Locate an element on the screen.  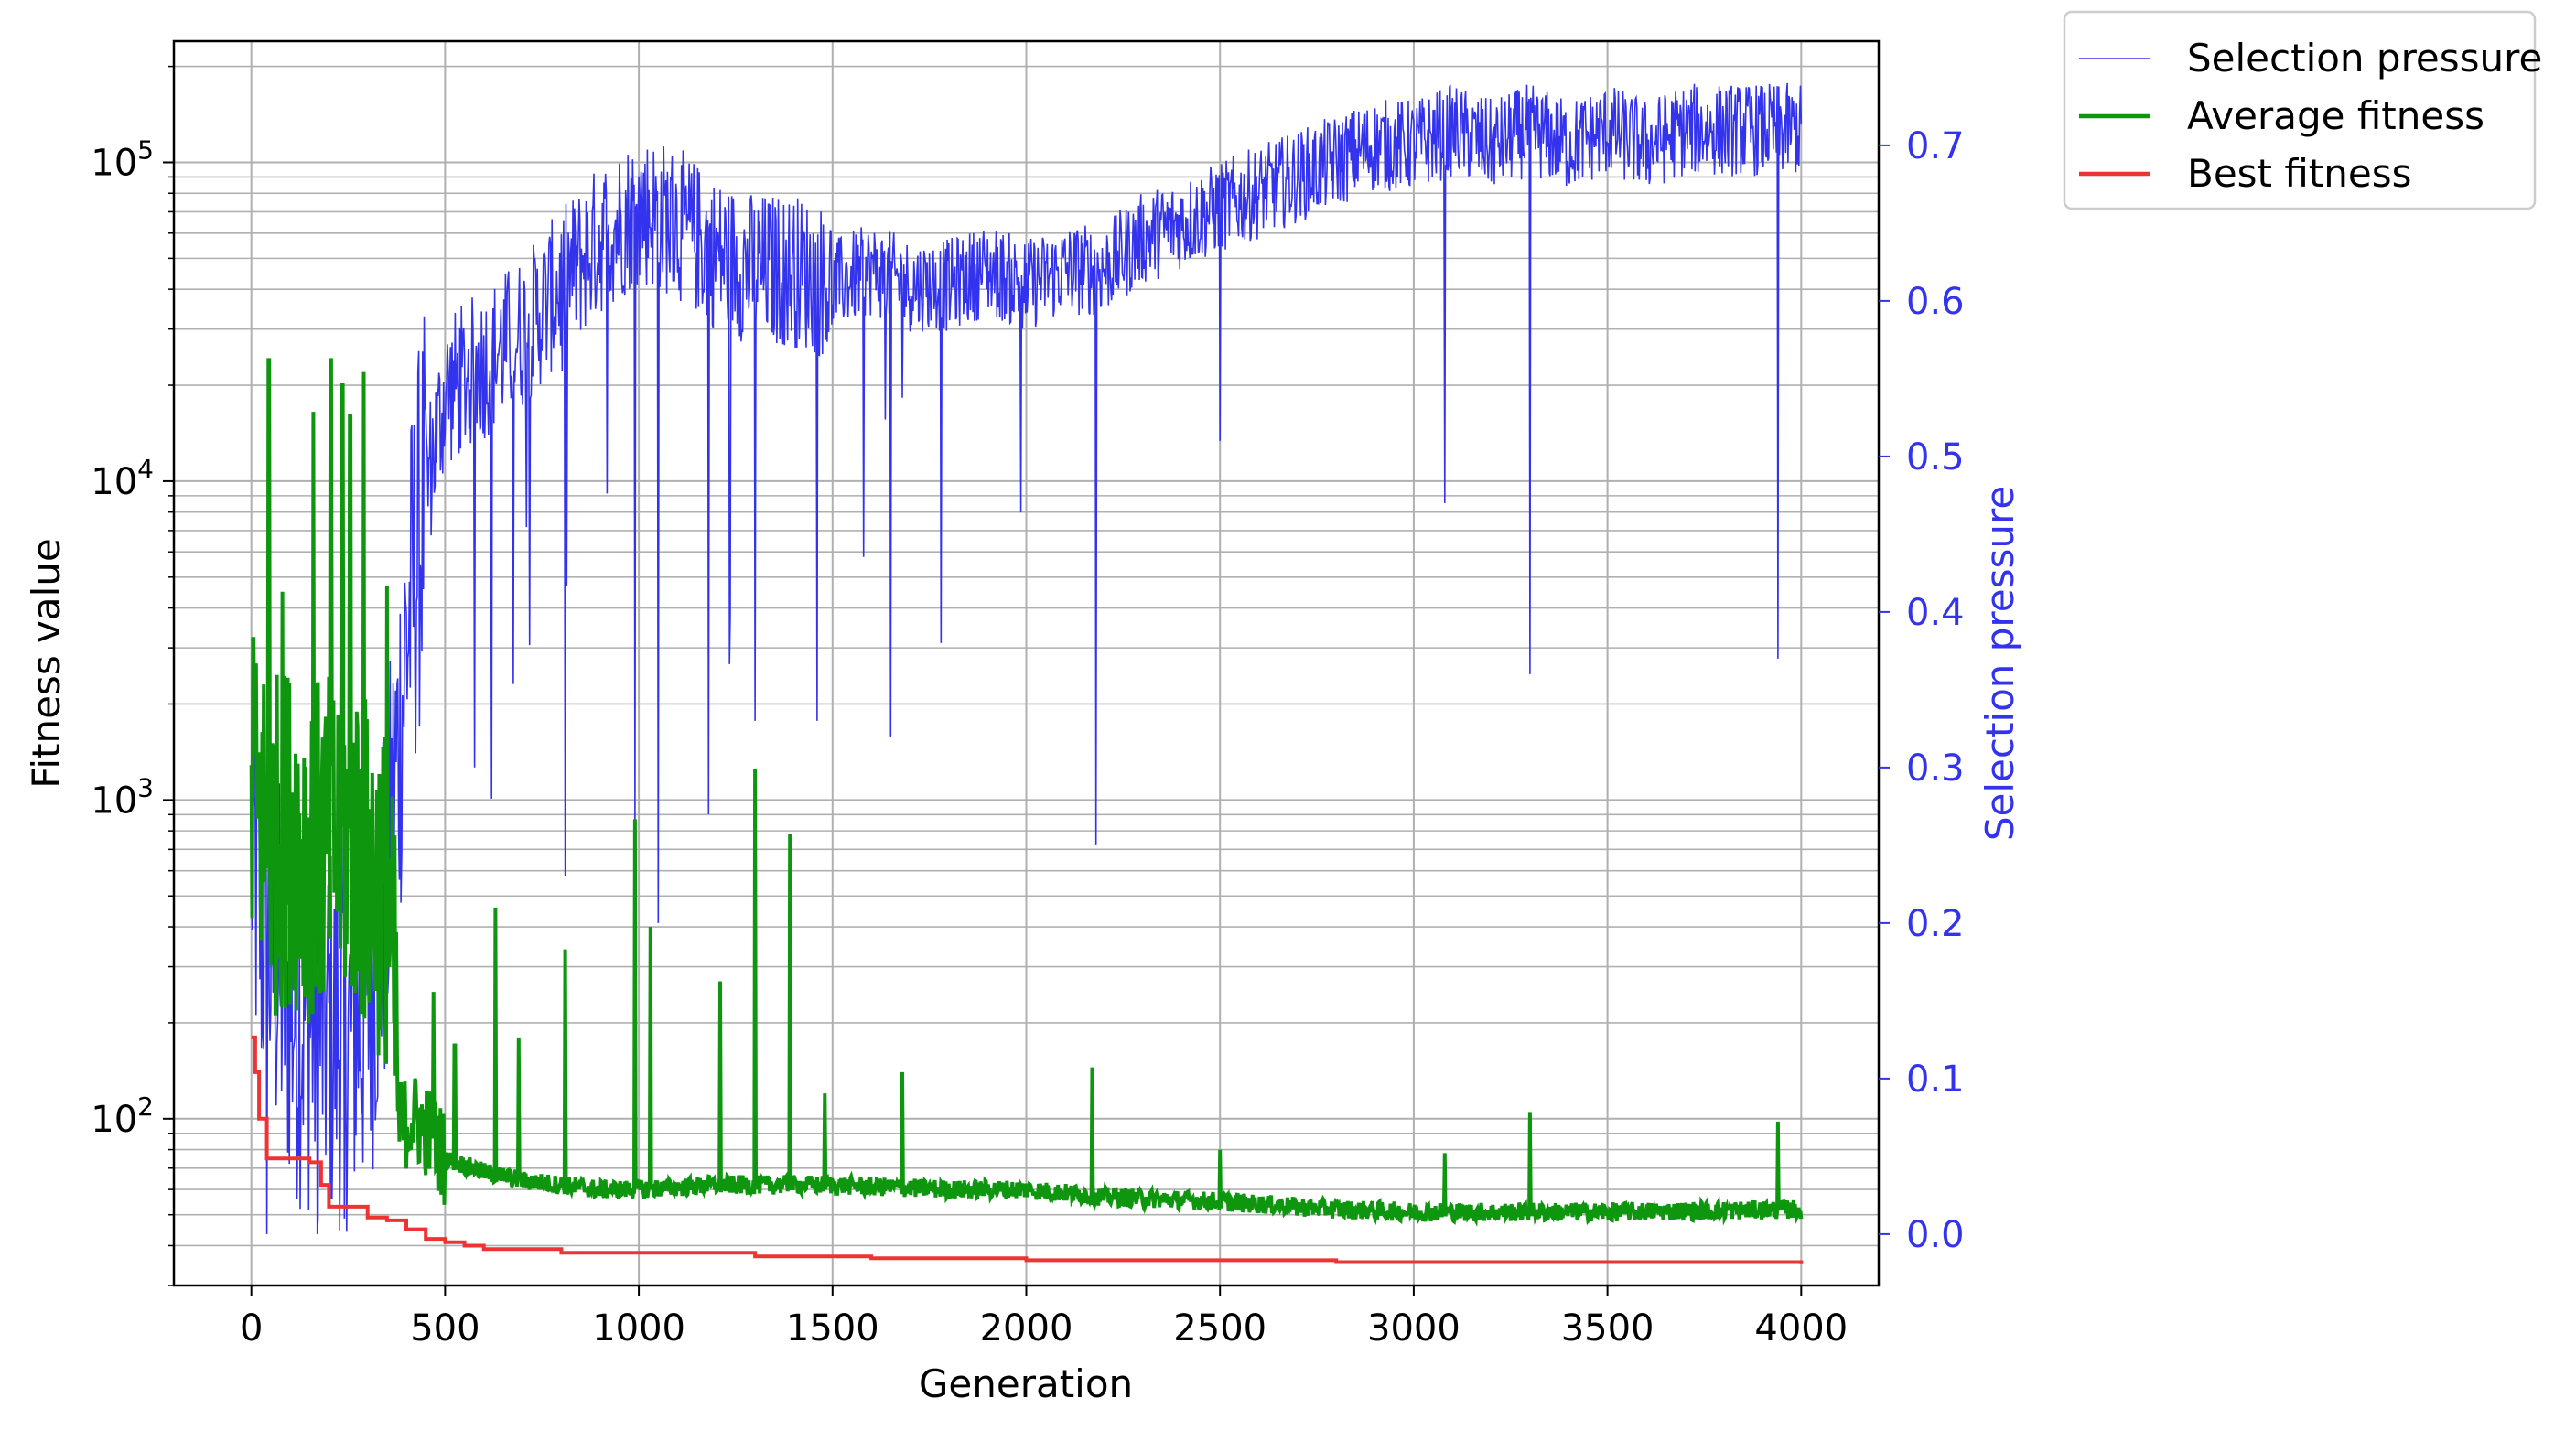
x-tick-label: 1500 is located at coordinates (832, 1328).